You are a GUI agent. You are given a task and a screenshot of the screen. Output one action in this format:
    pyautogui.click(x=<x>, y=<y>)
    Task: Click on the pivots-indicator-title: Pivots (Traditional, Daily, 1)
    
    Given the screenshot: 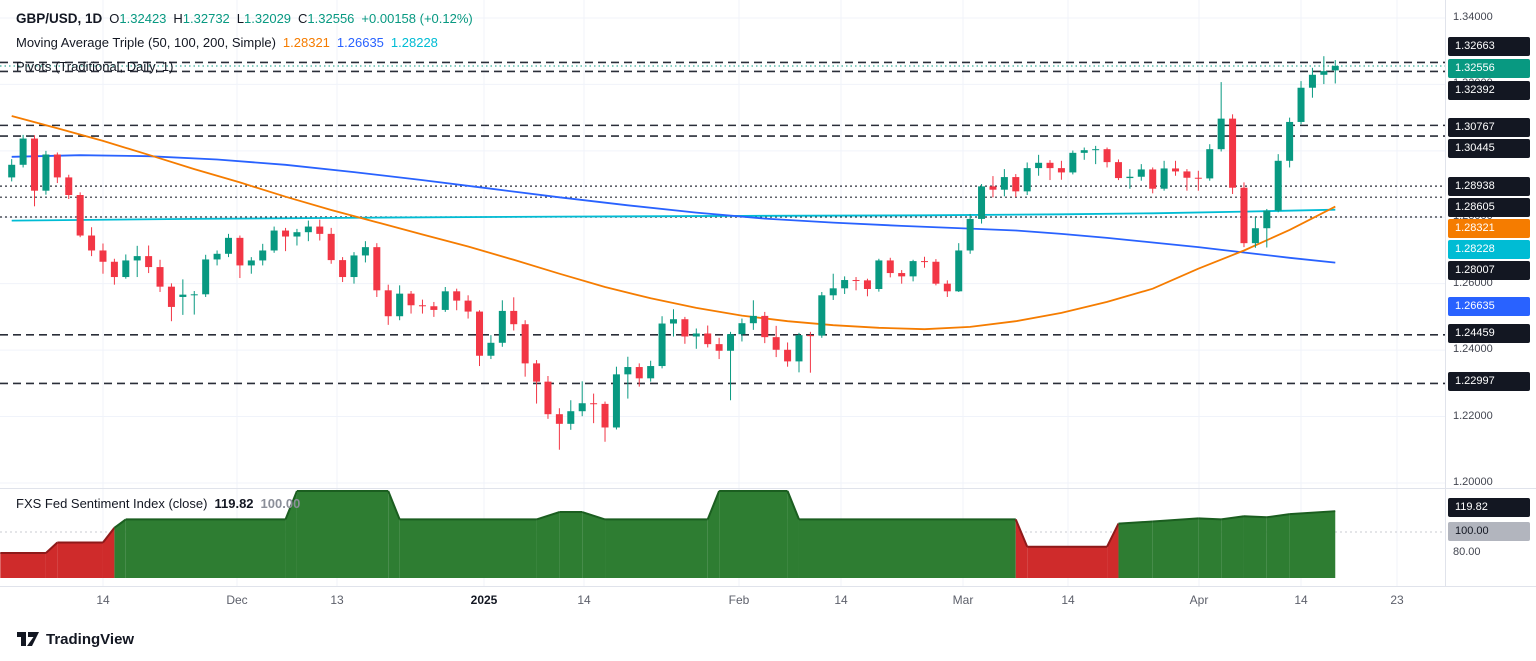 What is the action you would take?
    pyautogui.click(x=95, y=66)
    